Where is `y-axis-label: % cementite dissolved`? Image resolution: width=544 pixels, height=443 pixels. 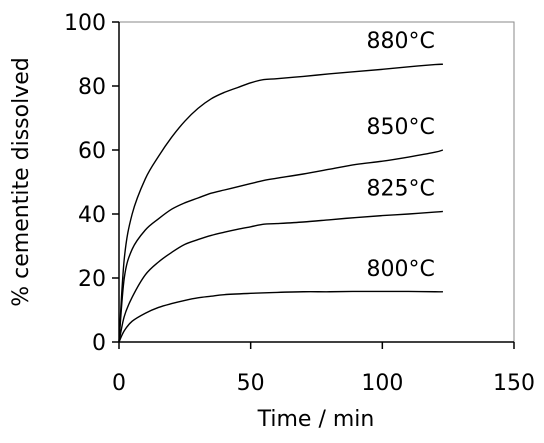 y-axis-label: % cementite dissolved is located at coordinates (21, 181).